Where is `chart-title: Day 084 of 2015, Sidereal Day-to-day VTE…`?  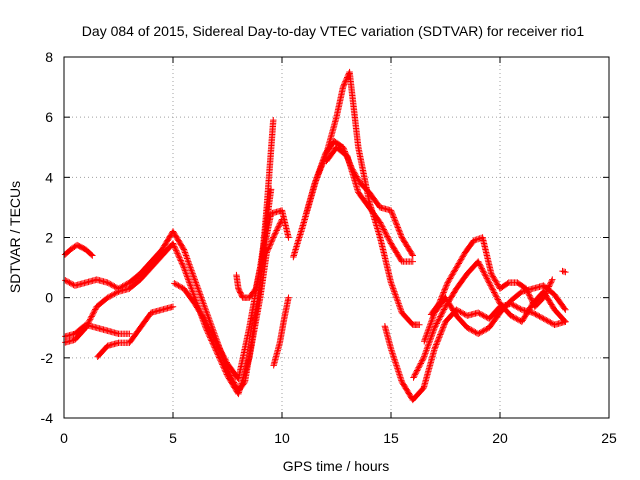 chart-title: Day 084 of 2015, Sidereal Day-to-day VTE… is located at coordinates (333, 31).